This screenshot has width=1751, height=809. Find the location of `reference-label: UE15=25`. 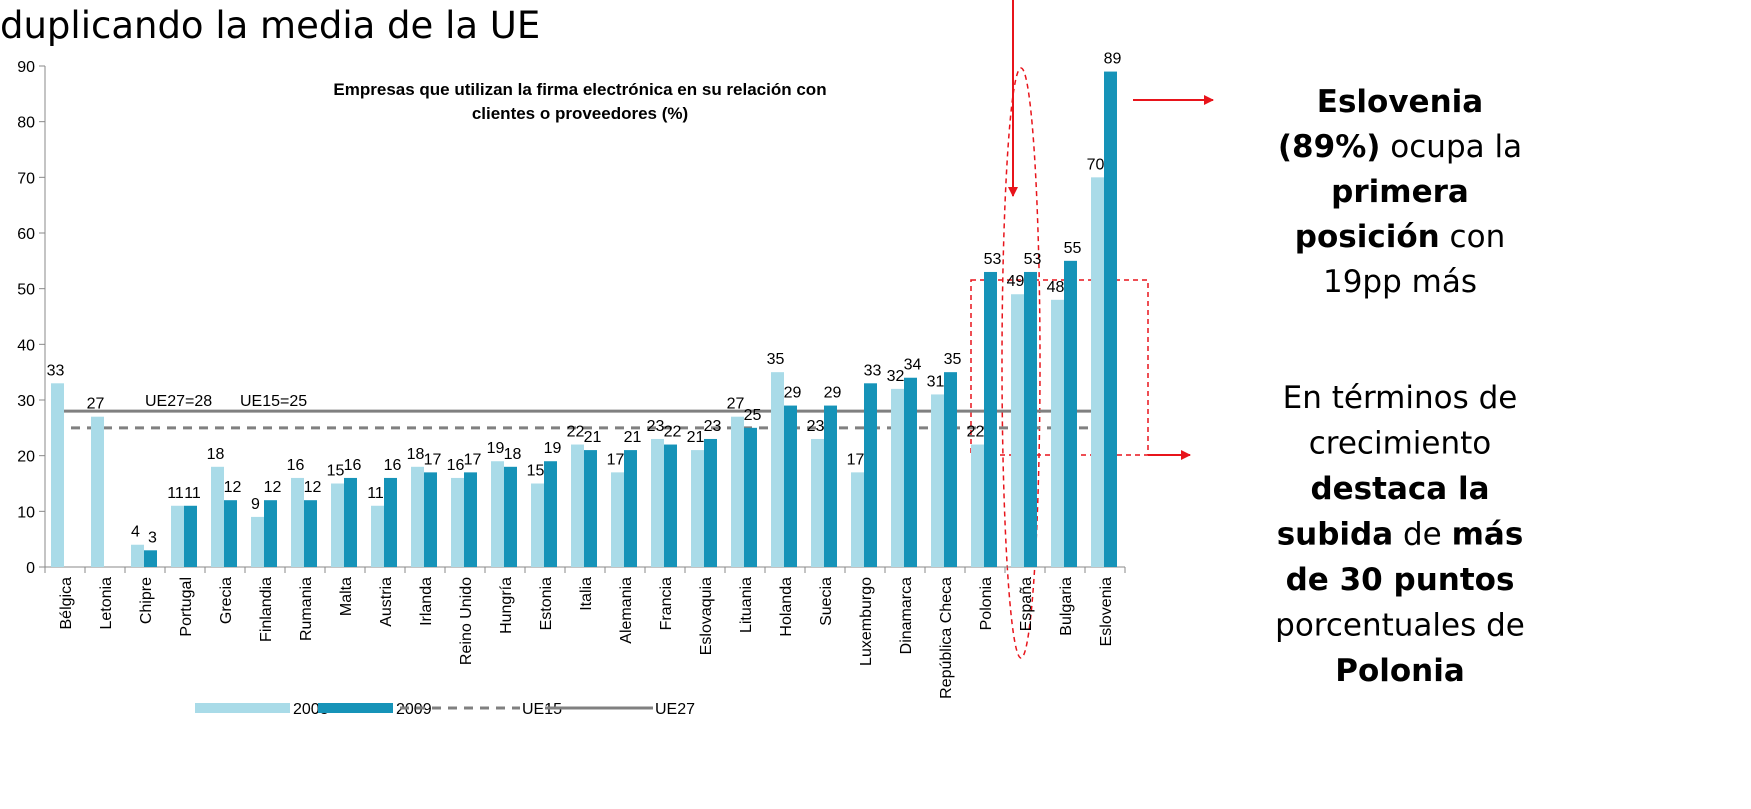

reference-label: UE15=25 is located at coordinates (273, 401).